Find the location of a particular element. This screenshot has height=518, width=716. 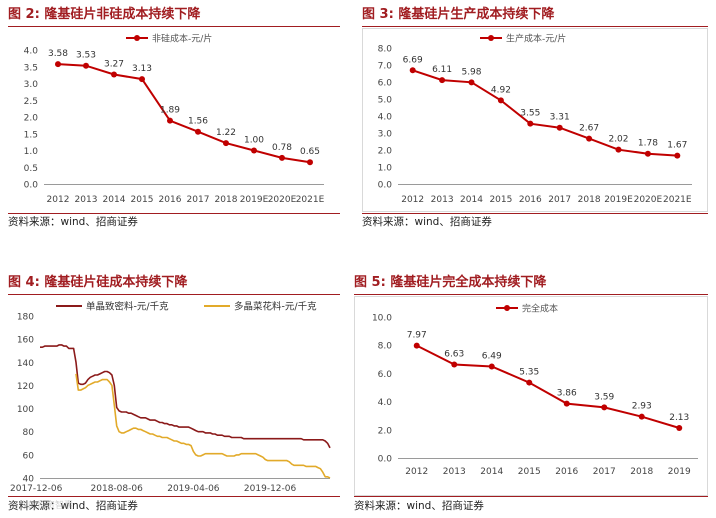

fig4-x-tick-label: 2019-04-06 is located at coordinates (193, 489).